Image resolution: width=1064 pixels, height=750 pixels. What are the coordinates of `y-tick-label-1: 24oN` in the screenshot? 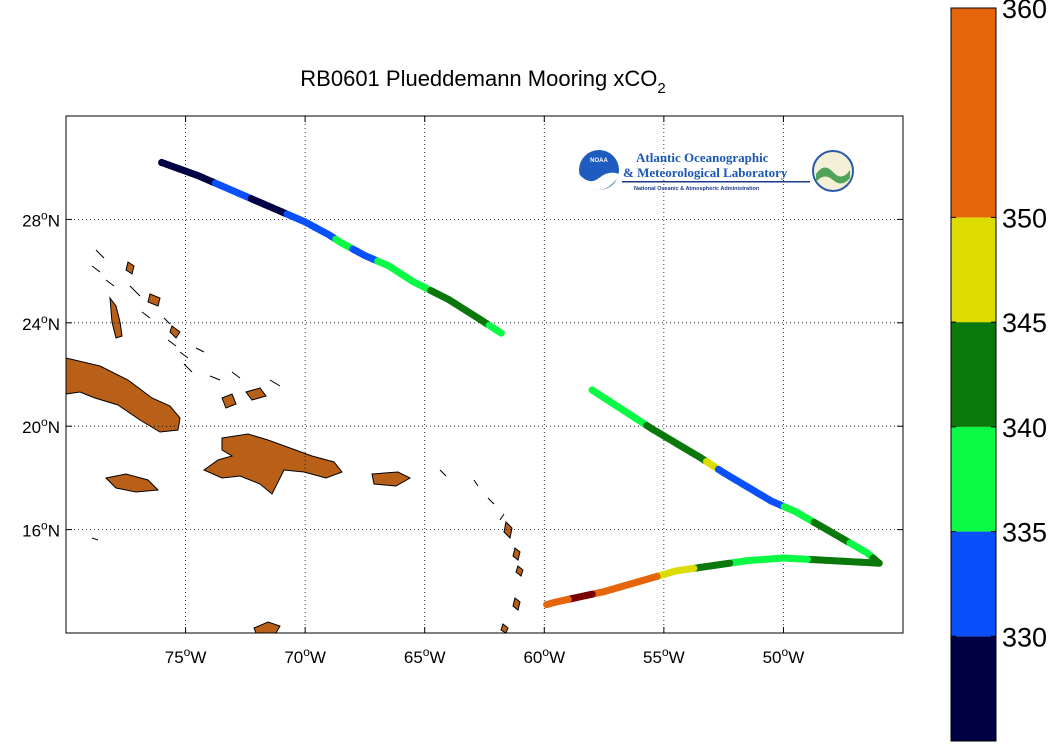 It's located at (41, 323).